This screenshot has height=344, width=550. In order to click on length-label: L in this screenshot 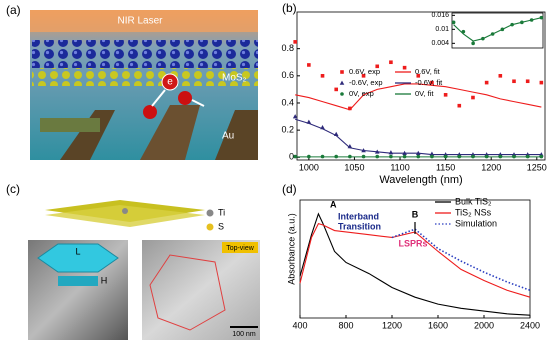, I will do `click(77, 251)`.